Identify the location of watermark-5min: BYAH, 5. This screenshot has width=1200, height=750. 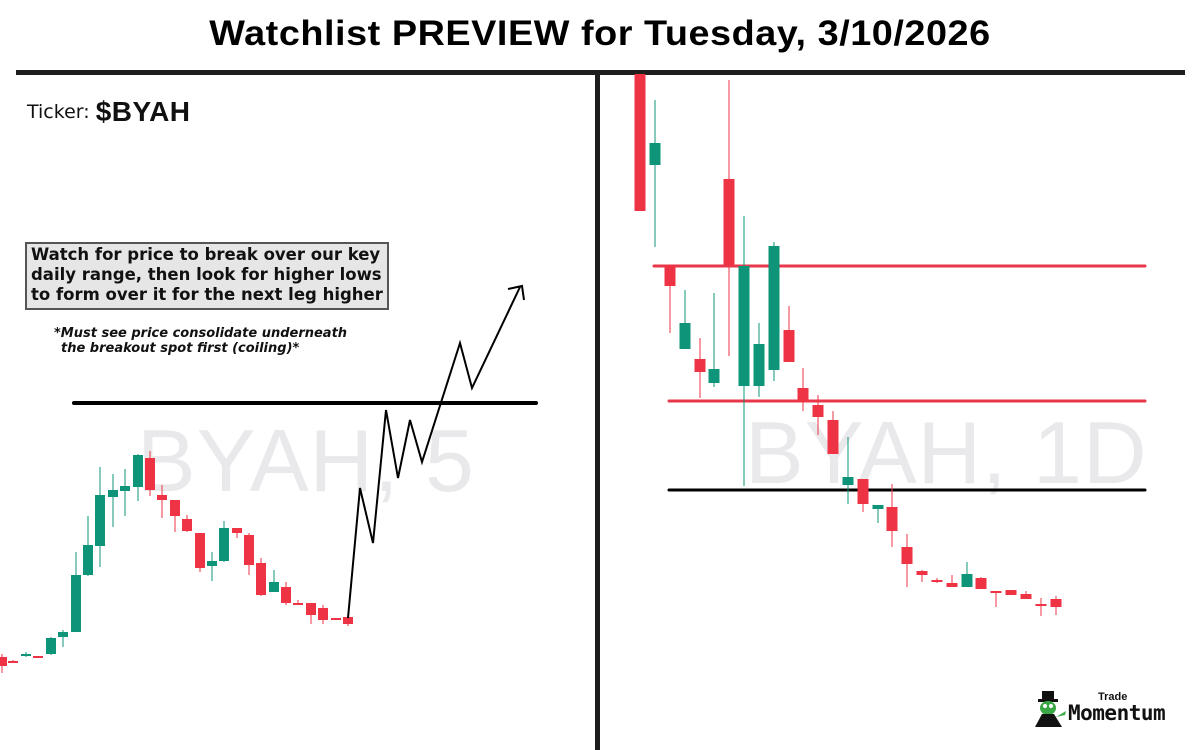
(306, 460).